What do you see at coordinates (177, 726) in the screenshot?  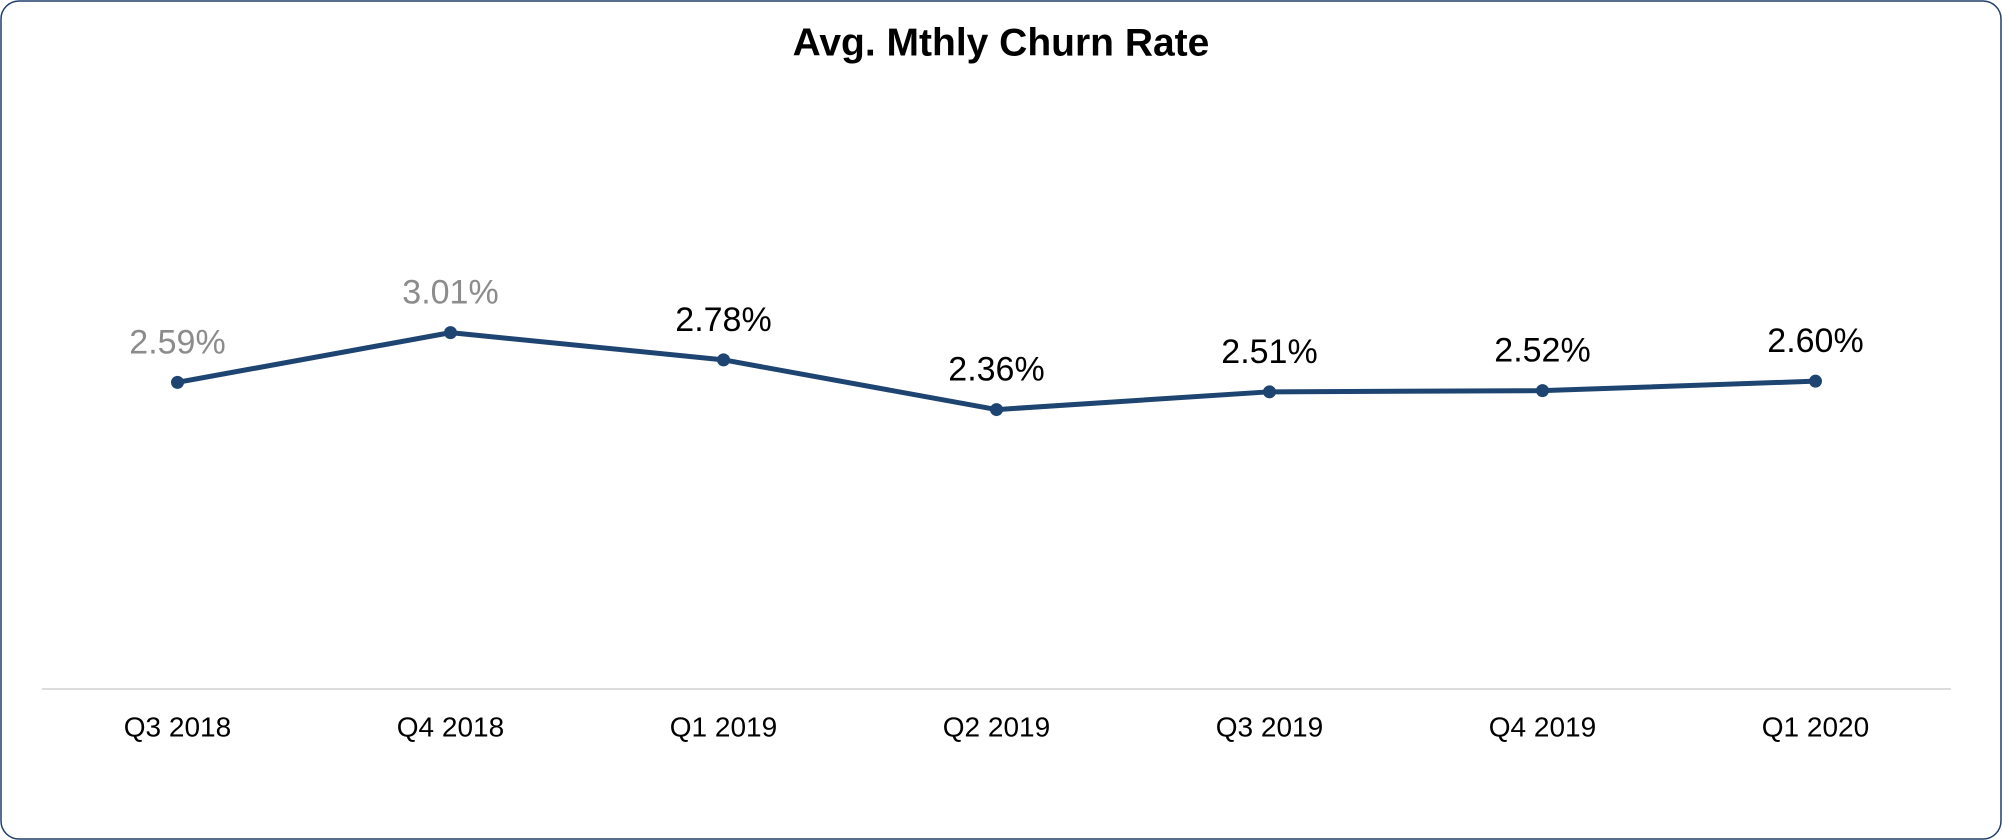 I see `x-tick-label: Q3 2018` at bounding box center [177, 726].